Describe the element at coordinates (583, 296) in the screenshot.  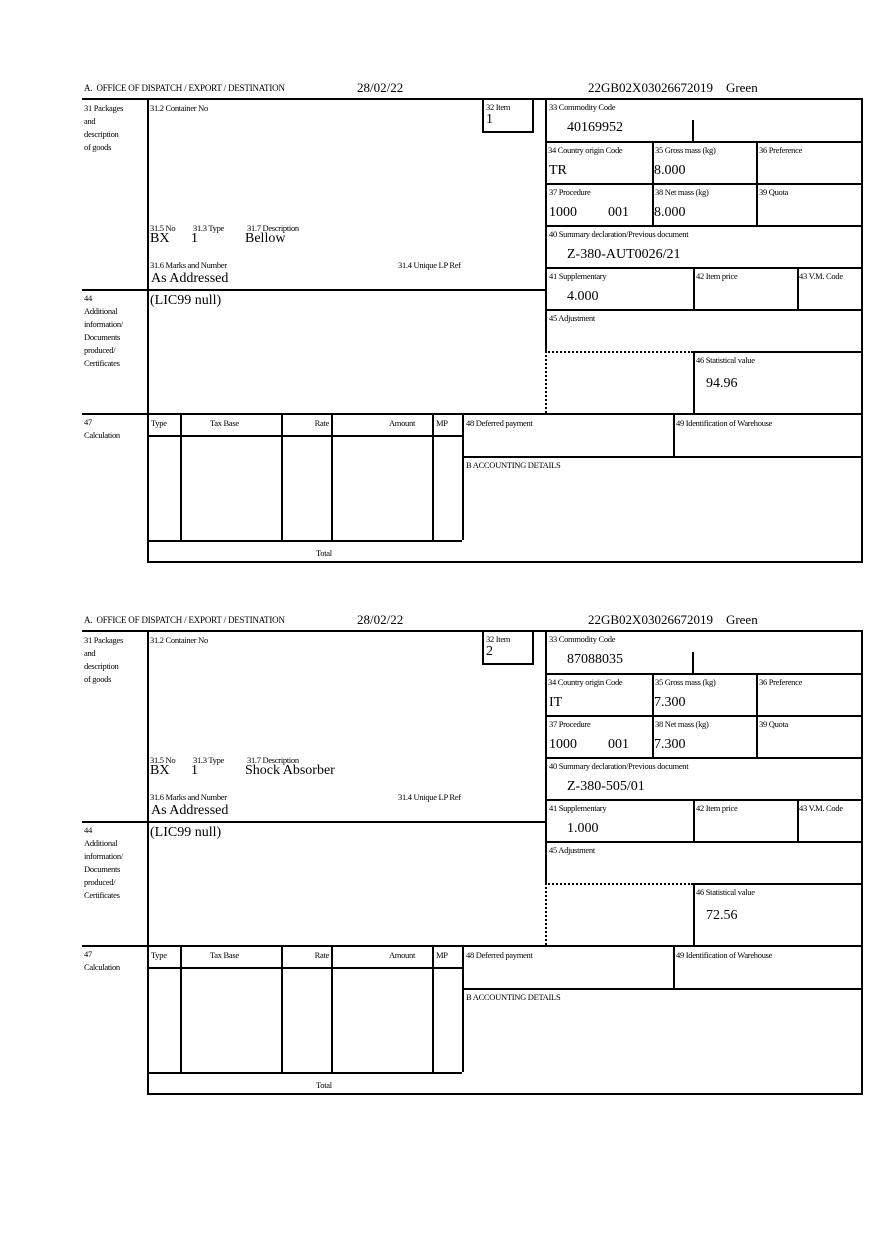
I see `supplementary-value: 4.000` at that location.